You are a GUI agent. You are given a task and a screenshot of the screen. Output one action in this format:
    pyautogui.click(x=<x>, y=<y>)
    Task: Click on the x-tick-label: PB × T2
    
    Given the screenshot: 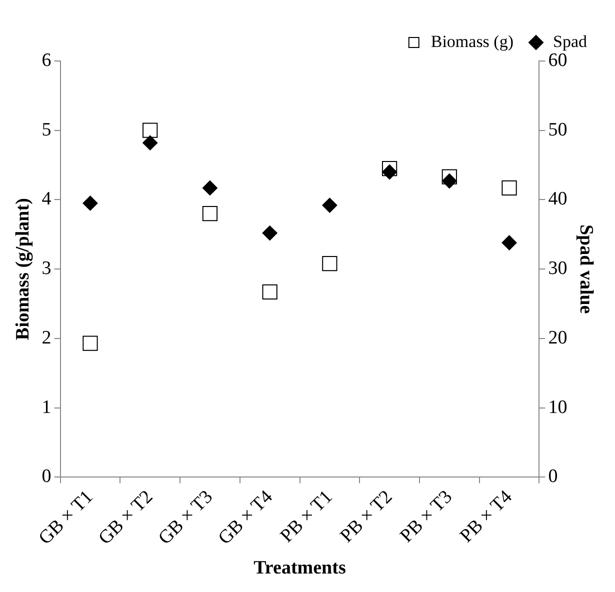 What is the action you would take?
    pyautogui.click(x=366, y=516)
    